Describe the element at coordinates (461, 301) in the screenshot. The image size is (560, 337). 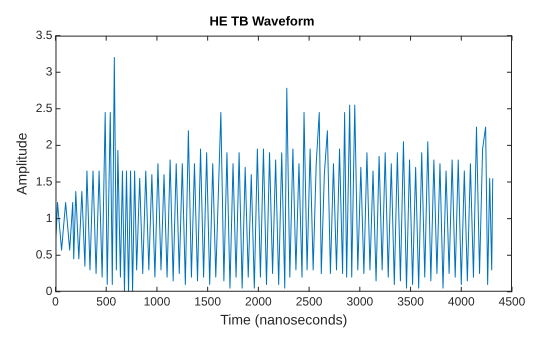
I see `x-tick-label: 4000` at that location.